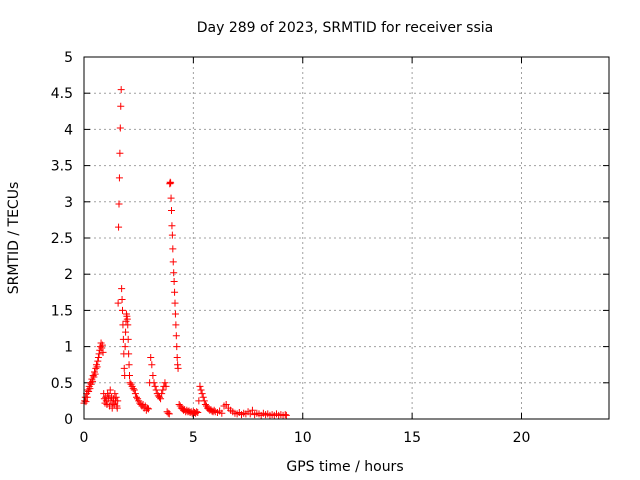 The height and width of the screenshot is (480, 640). What do you see at coordinates (412, 438) in the screenshot?
I see `x-tick-label: 15` at bounding box center [412, 438].